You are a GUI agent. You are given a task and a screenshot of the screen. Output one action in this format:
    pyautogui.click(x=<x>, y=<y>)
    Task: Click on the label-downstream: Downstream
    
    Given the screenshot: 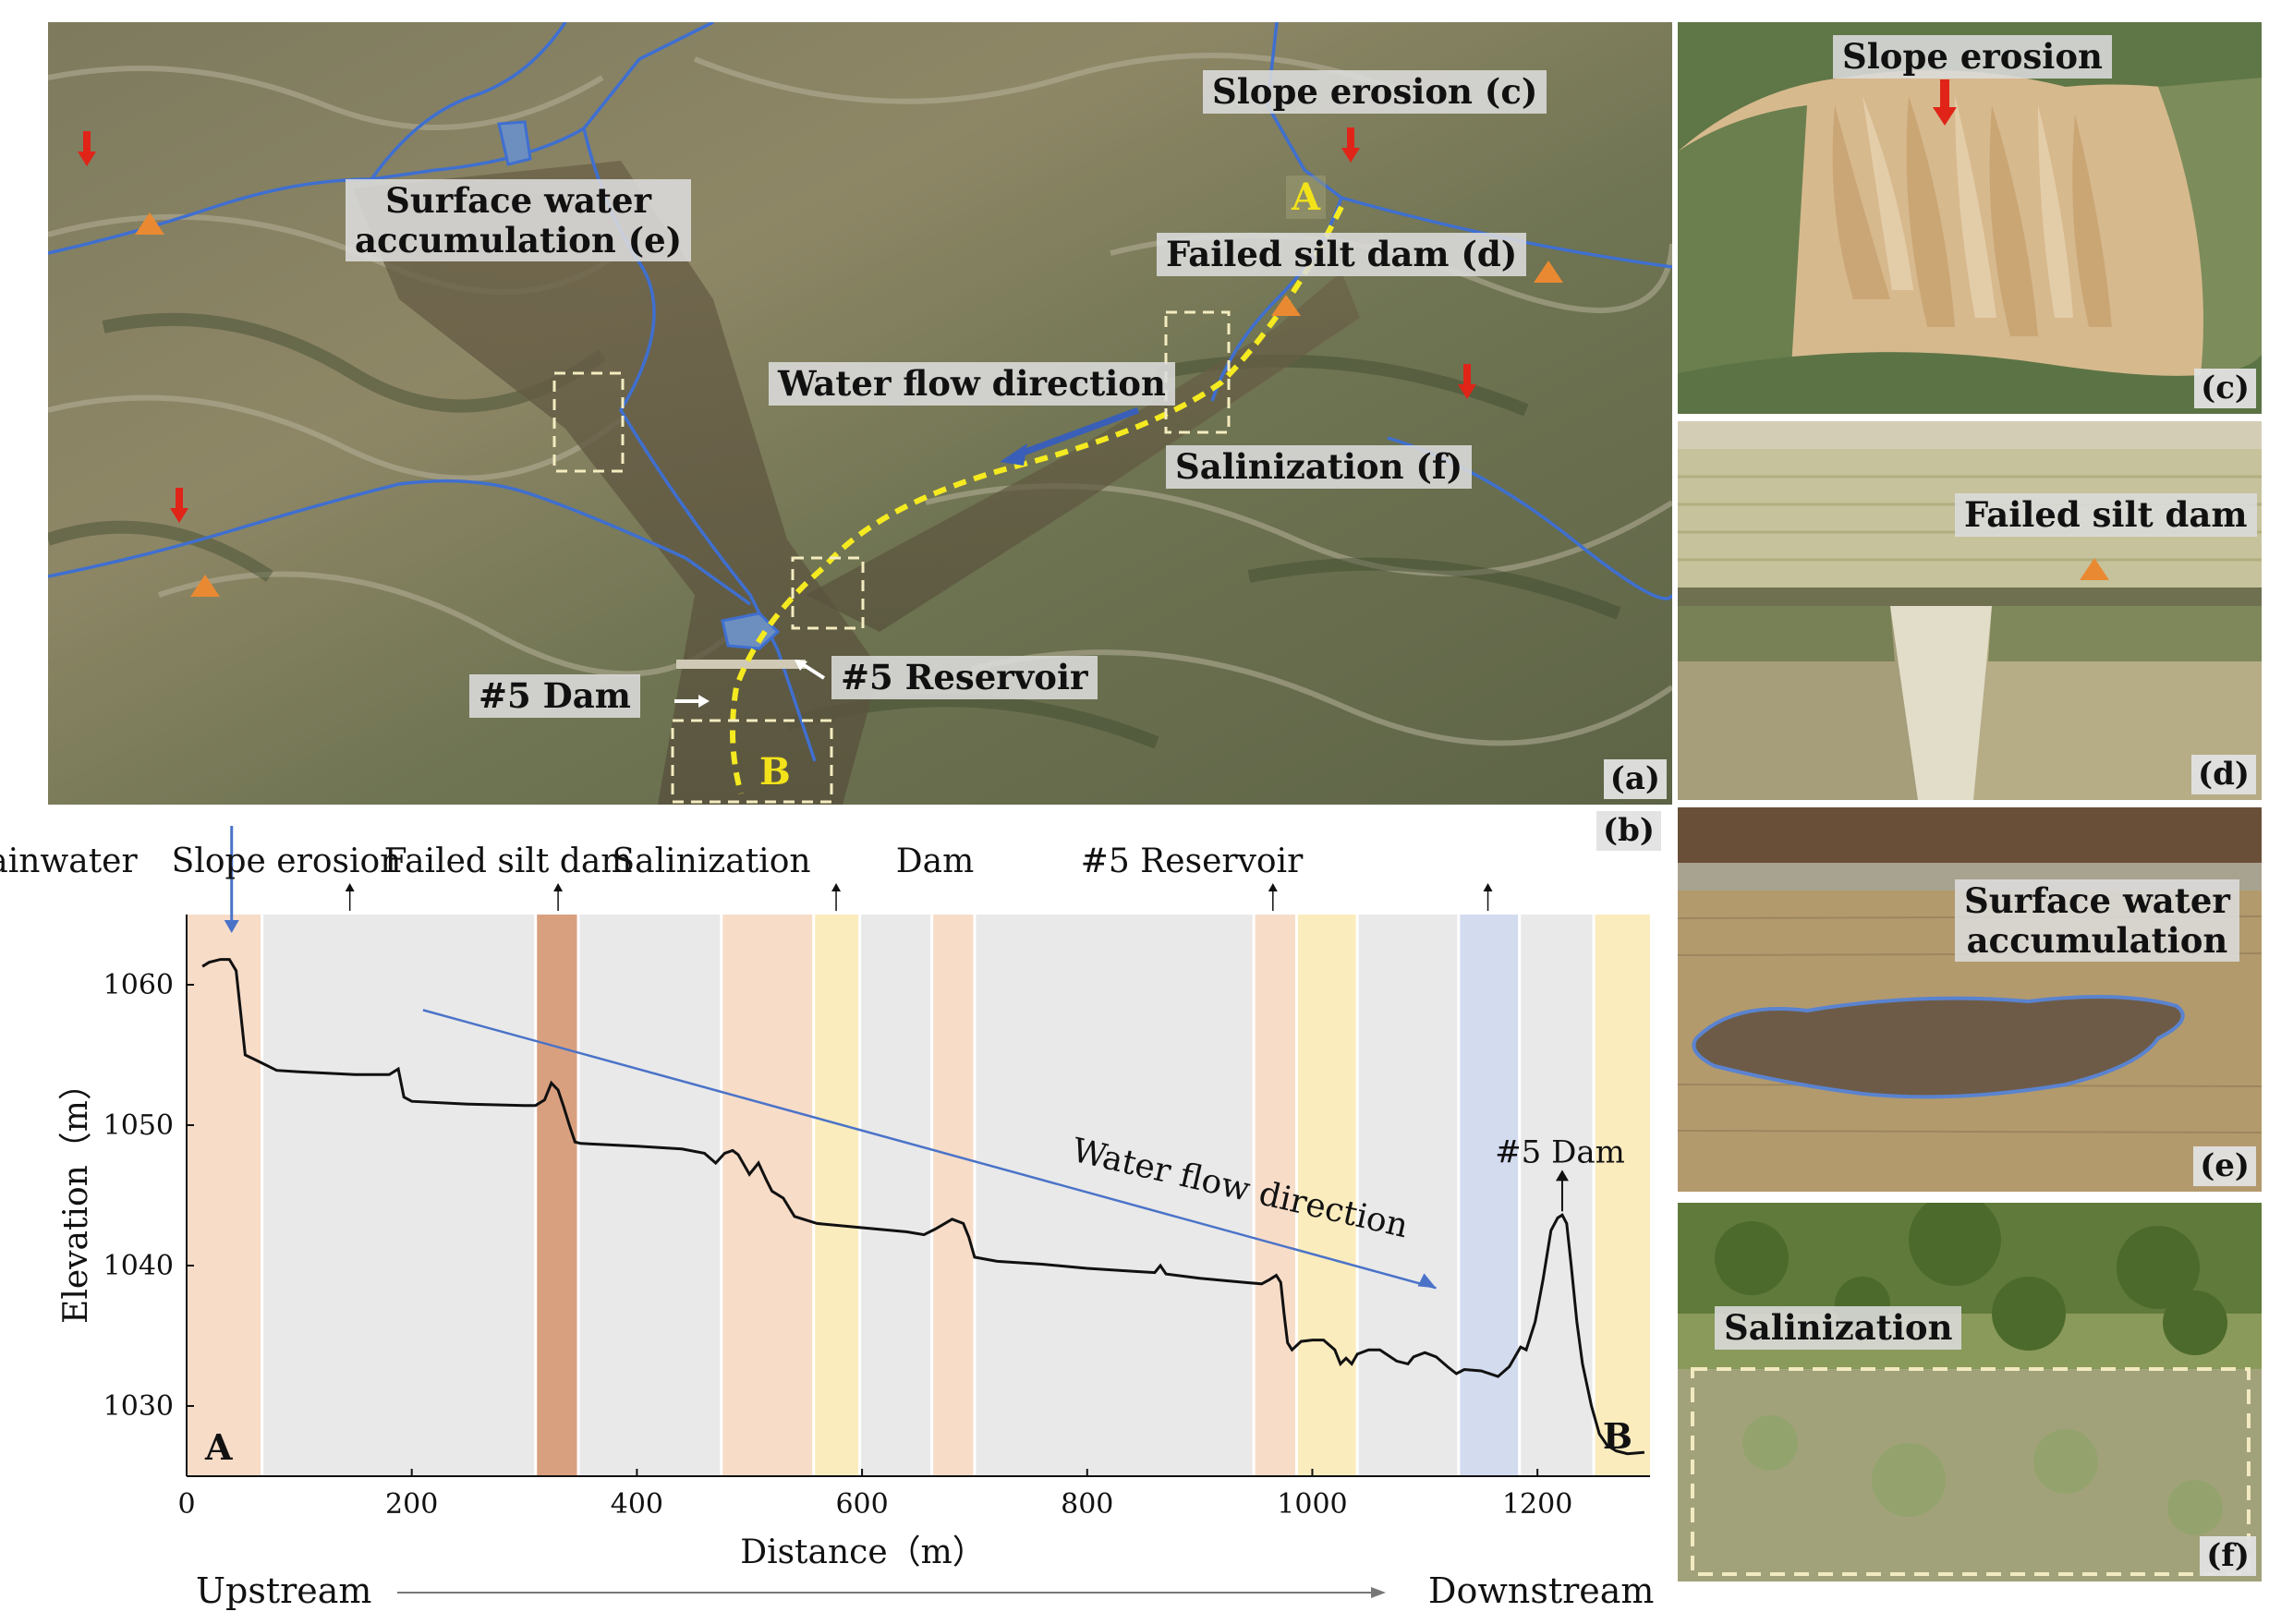 What is the action you would take?
    pyautogui.click(x=1541, y=1591)
    